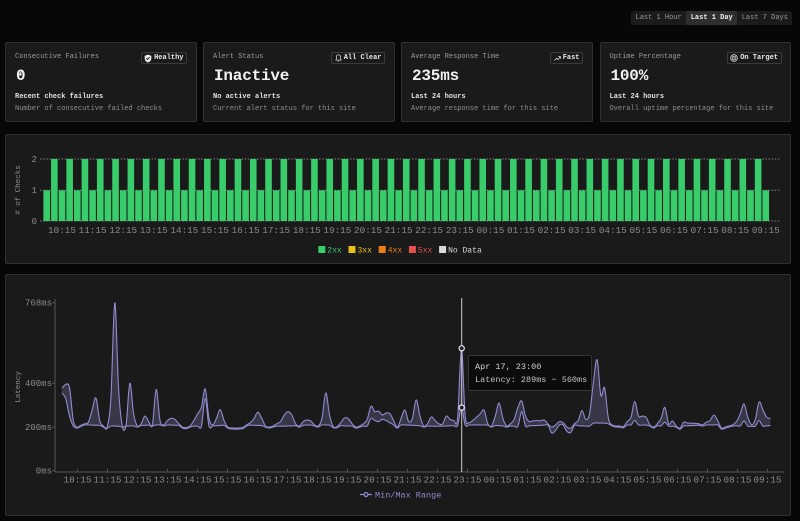 The height and width of the screenshot is (521, 800). I want to click on svg-text: 2xx, so click(334, 251).